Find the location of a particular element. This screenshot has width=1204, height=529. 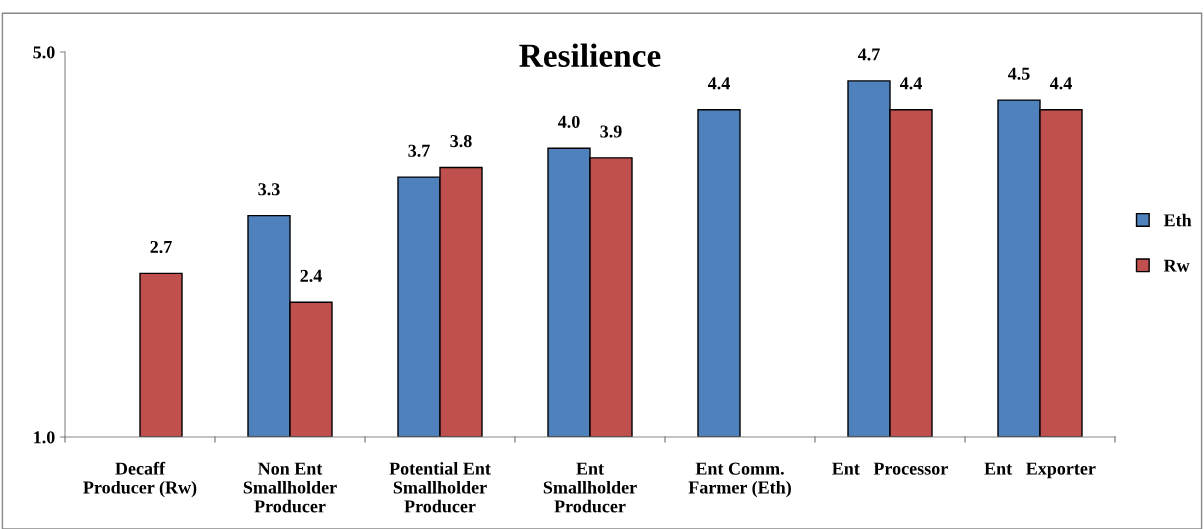

x-tick-label: Non Ent Smallholder Producer is located at coordinates (290, 487).